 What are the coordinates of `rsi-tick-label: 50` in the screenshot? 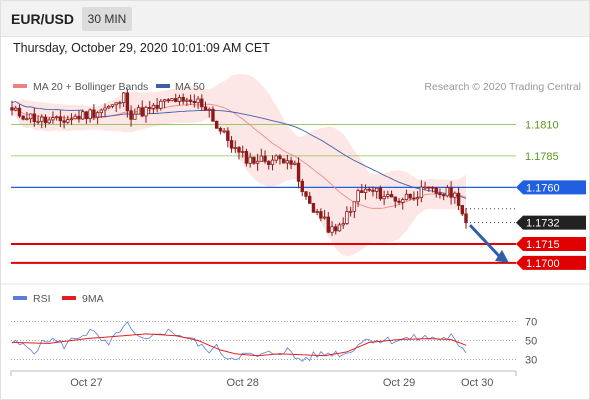 It's located at (531, 342).